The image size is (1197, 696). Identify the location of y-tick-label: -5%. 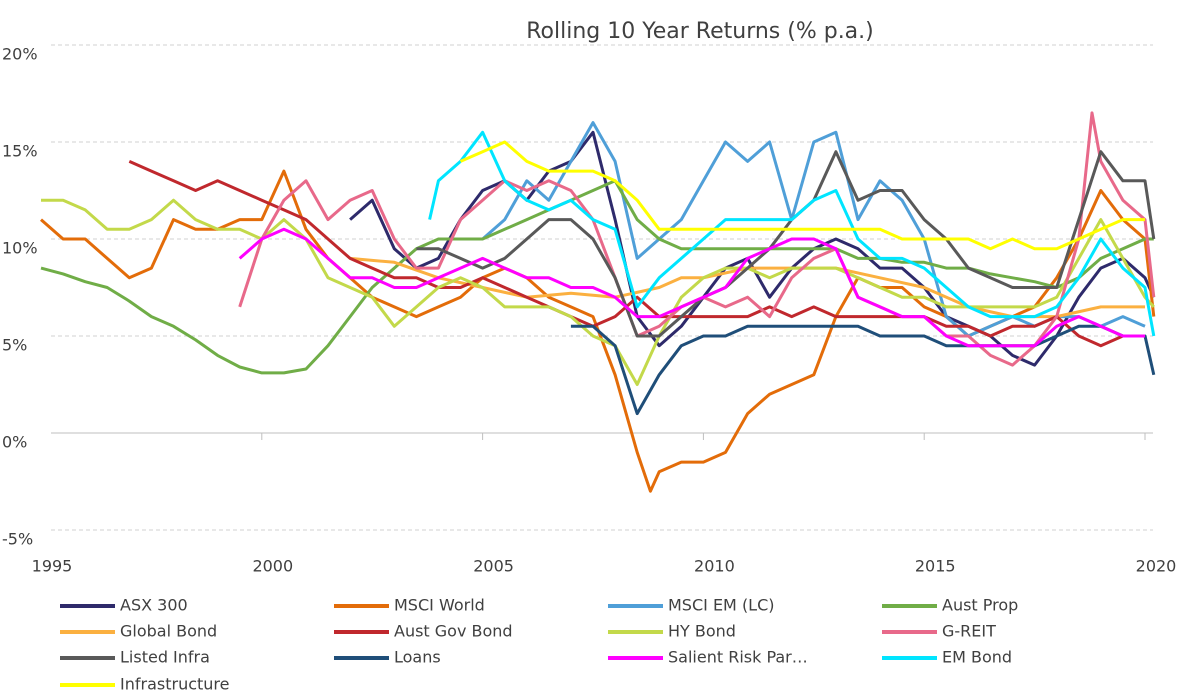
(17, 539).